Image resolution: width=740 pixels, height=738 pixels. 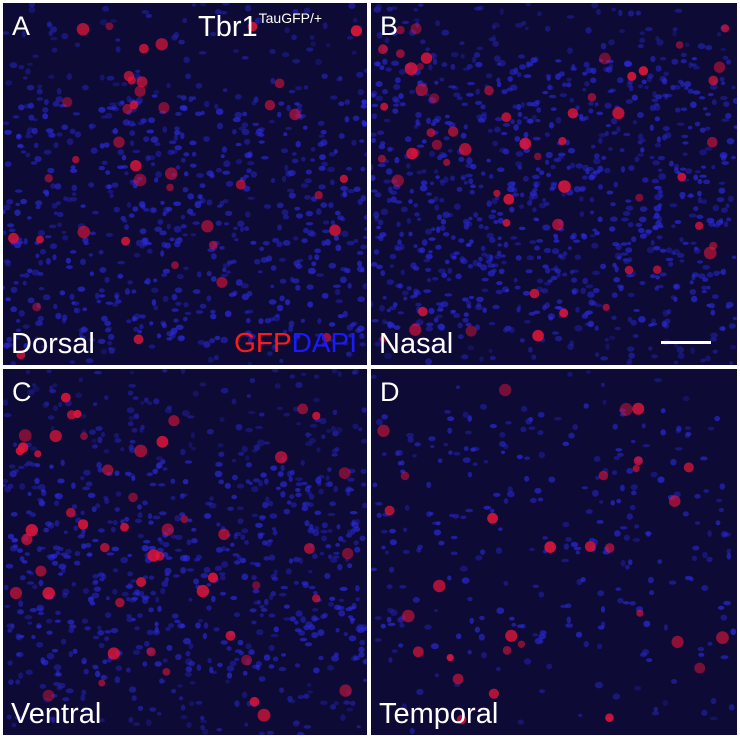 What do you see at coordinates (21, 26) in the screenshot?
I see `panel-a-letter: A` at bounding box center [21, 26].